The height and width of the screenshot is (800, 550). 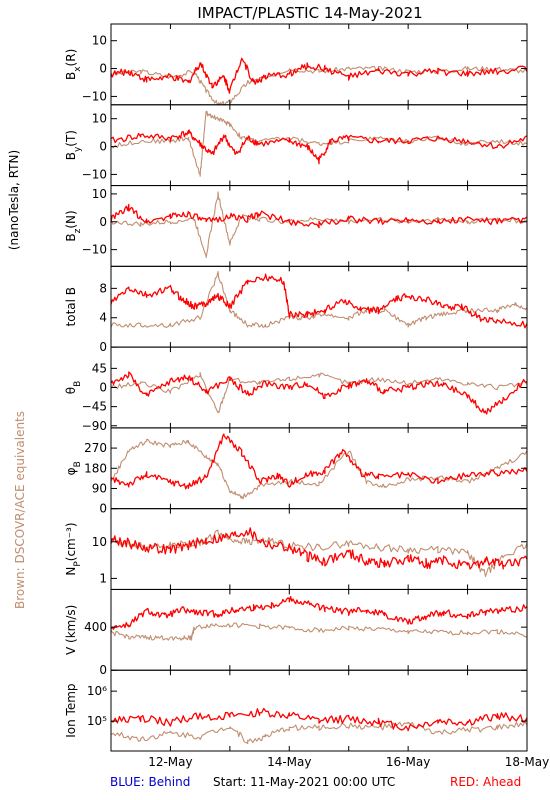 What do you see at coordinates (99, 119) in the screenshot?
I see `ytick-label-by-0: 10` at bounding box center [99, 119].